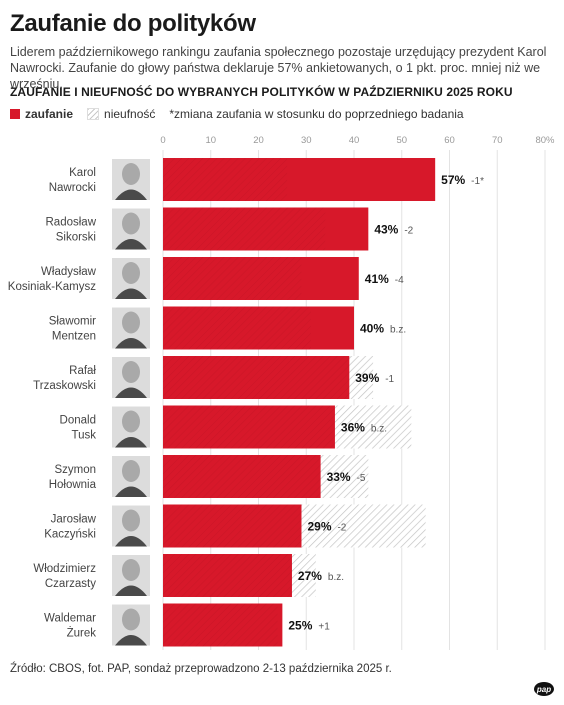  I want to click on value-label: 39%, so click(367, 378).